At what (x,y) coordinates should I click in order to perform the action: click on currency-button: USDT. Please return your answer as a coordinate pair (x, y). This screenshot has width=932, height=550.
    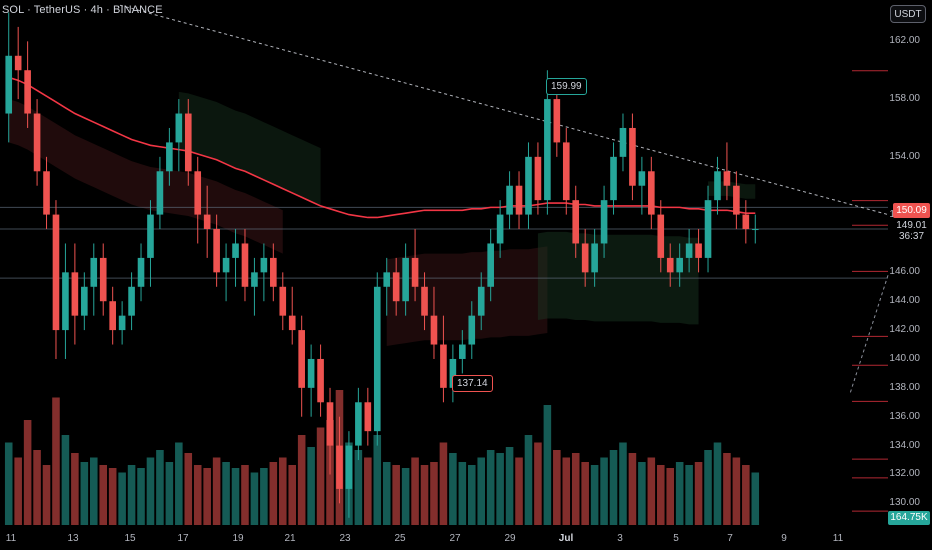
    Looking at the image, I should click on (908, 14).